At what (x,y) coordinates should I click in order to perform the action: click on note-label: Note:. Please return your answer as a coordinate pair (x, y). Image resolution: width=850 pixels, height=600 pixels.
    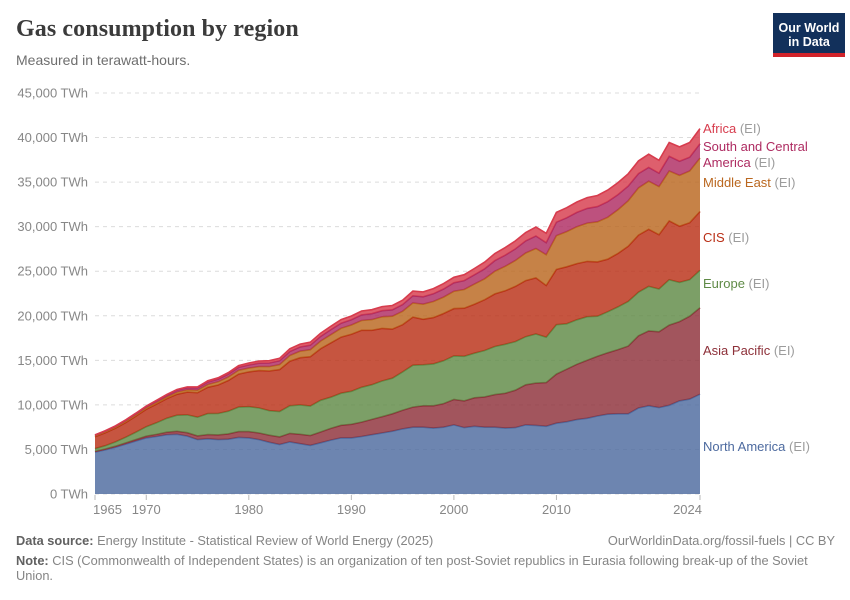
    Looking at the image, I should click on (32, 560).